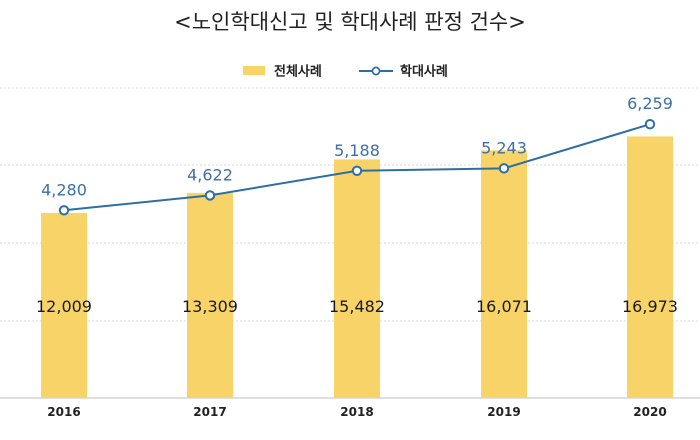  What do you see at coordinates (209, 412) in the screenshot?
I see `x-tick-label: 2017` at bounding box center [209, 412].